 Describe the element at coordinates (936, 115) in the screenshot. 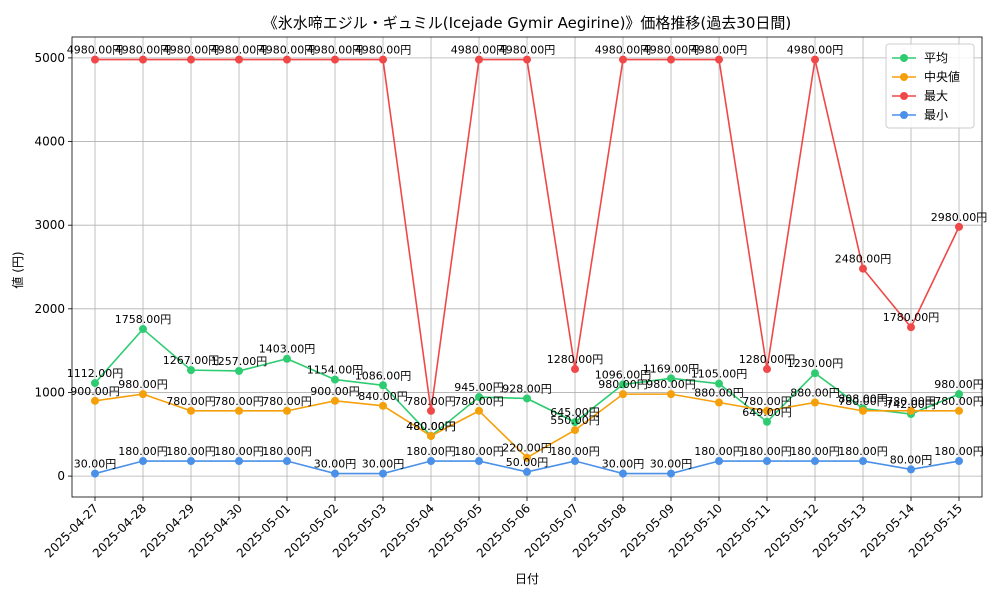

I see `legend-label: 最小` at that location.